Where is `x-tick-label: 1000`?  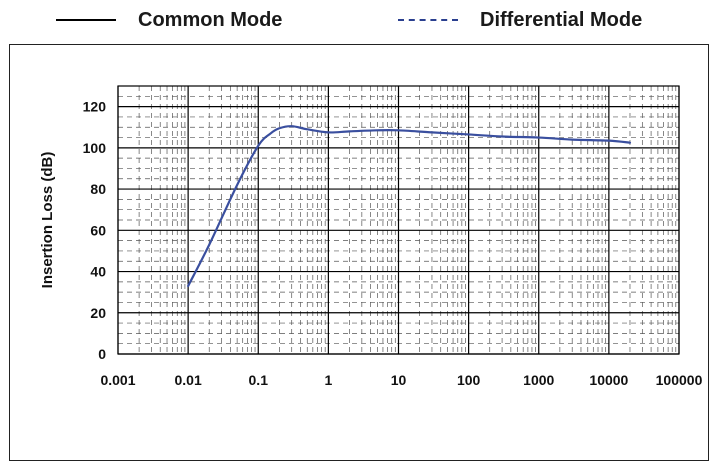 x-tick-label: 1000 is located at coordinates (538, 380).